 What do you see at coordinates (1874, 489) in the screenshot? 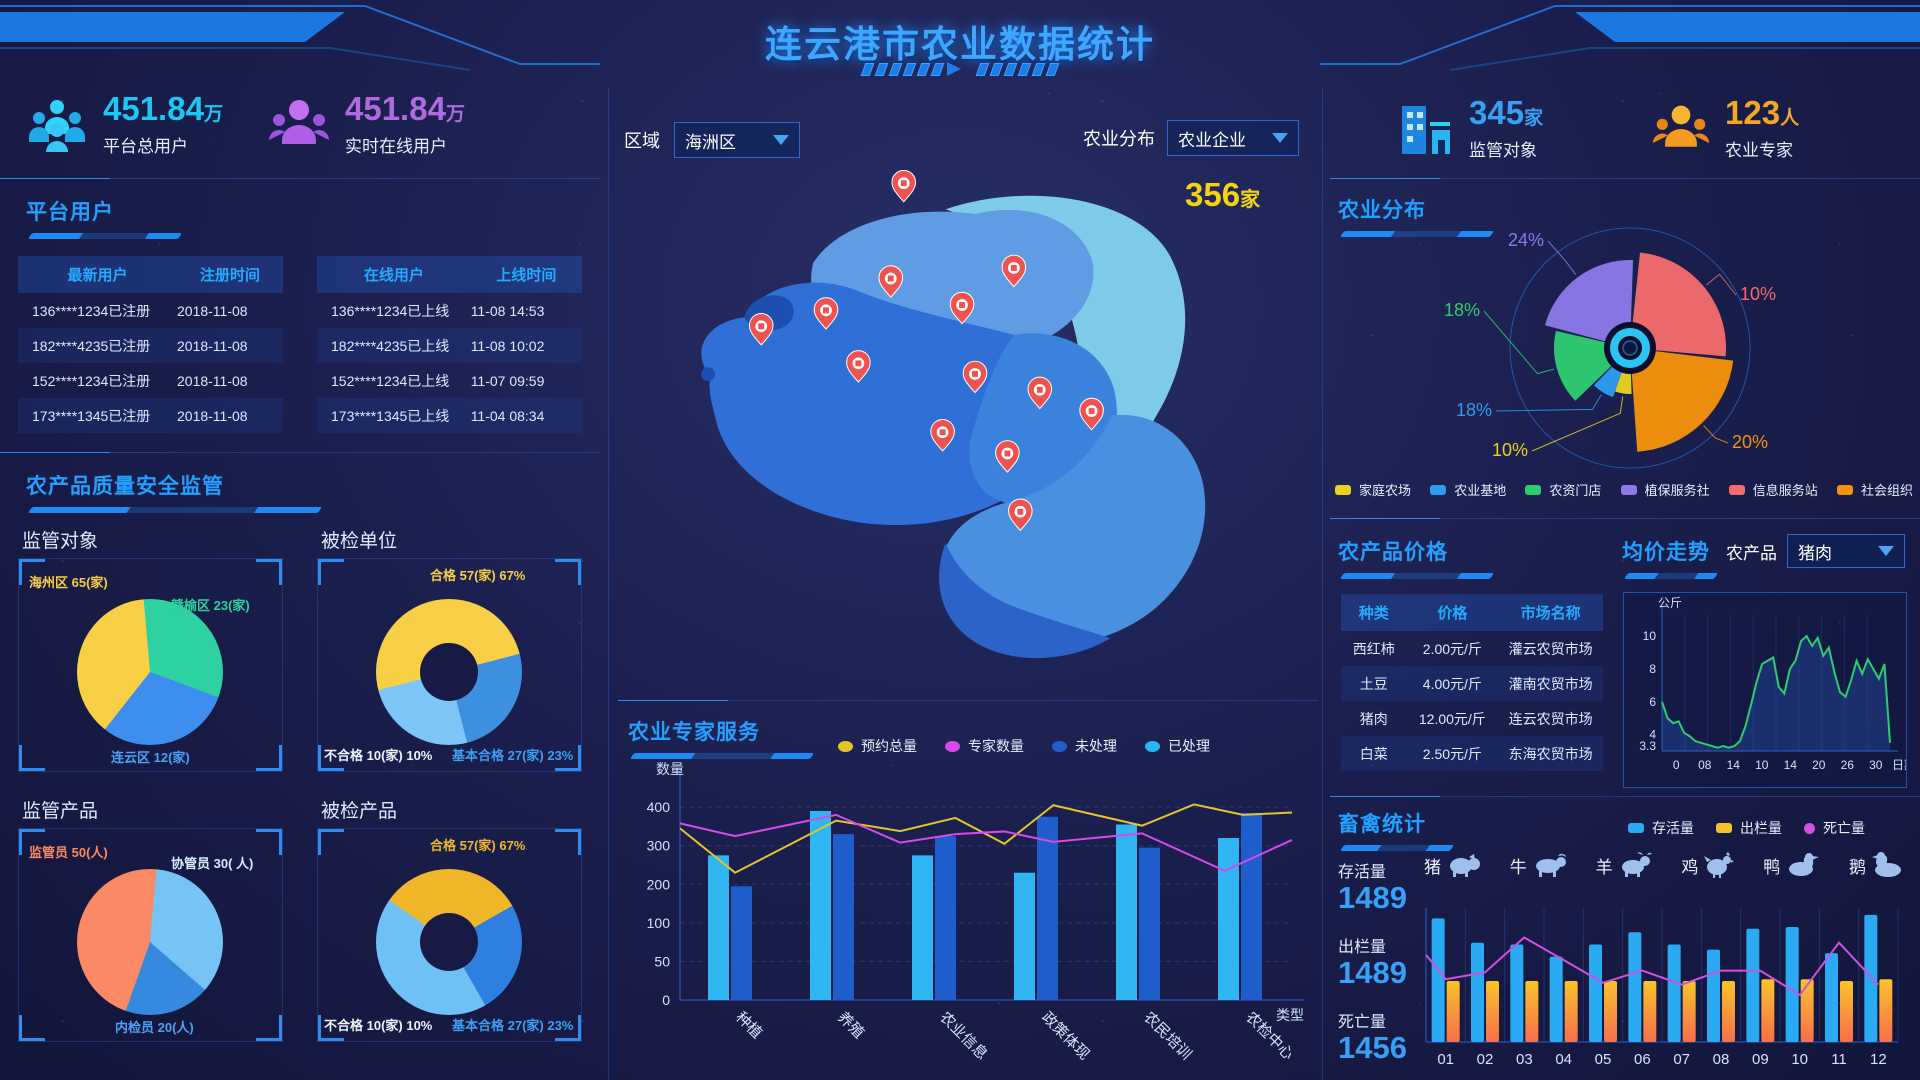
I see `legend-item: 社会组织` at bounding box center [1874, 489].